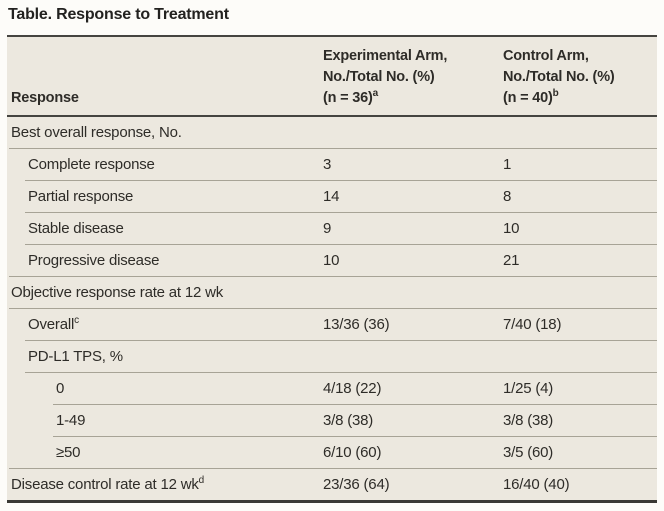  I want to click on row-label: Overallc, so click(53, 324).